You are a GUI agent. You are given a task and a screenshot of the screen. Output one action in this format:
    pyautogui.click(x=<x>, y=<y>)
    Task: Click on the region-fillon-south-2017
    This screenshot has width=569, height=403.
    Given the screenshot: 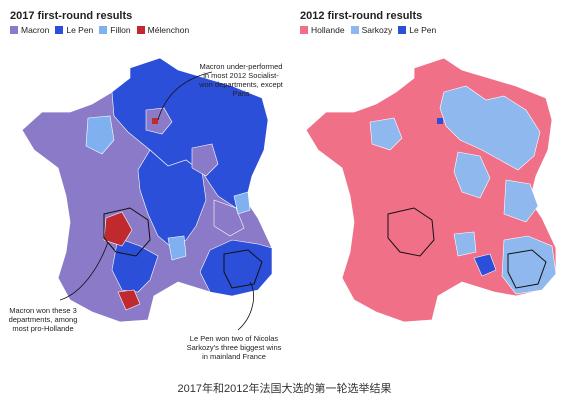 What is the action you would take?
    pyautogui.click(x=177, y=248)
    